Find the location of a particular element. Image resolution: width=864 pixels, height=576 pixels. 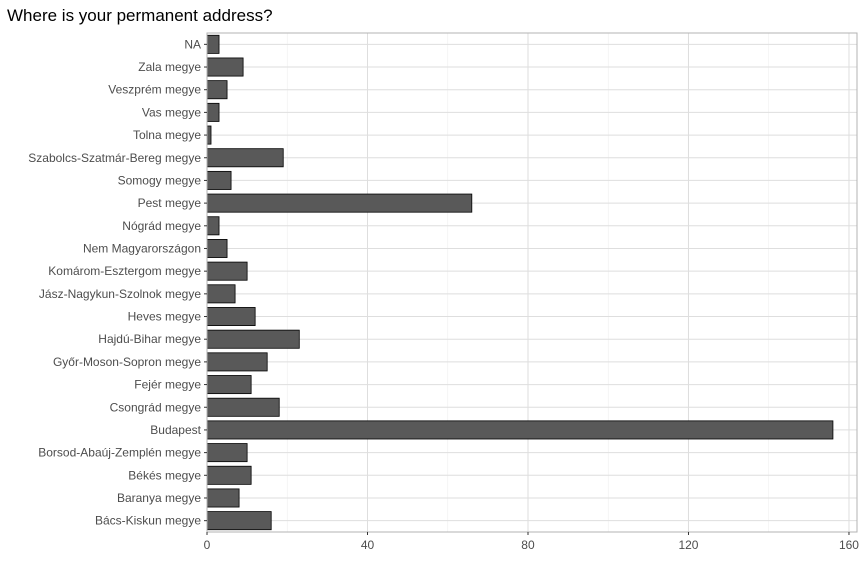

y-tick-label: Hajdú-Bihar megye is located at coordinates (149, 339).